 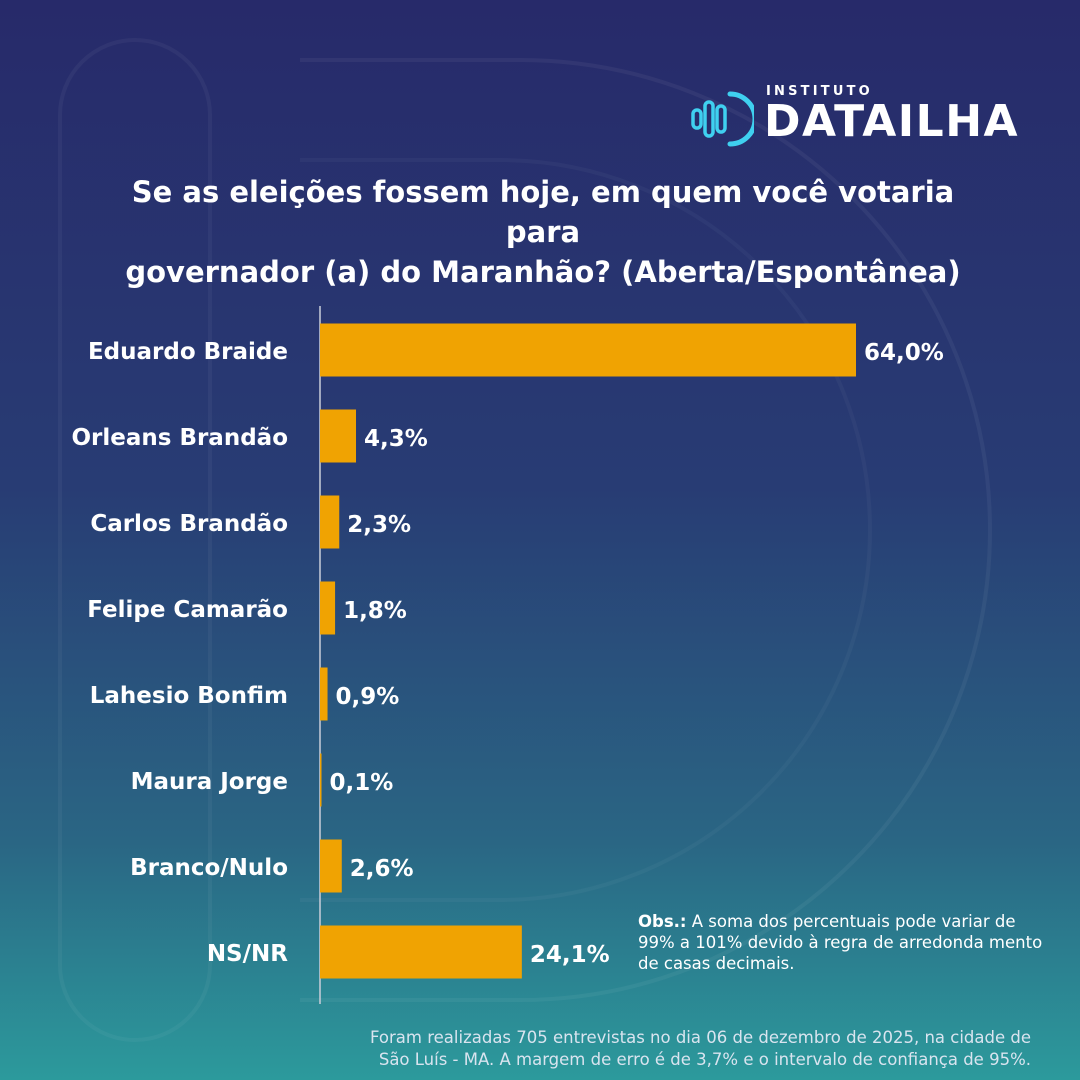 What do you see at coordinates (189, 696) in the screenshot?
I see `category-label-lahesio-bonfim: Lahesio Bonfim` at bounding box center [189, 696].